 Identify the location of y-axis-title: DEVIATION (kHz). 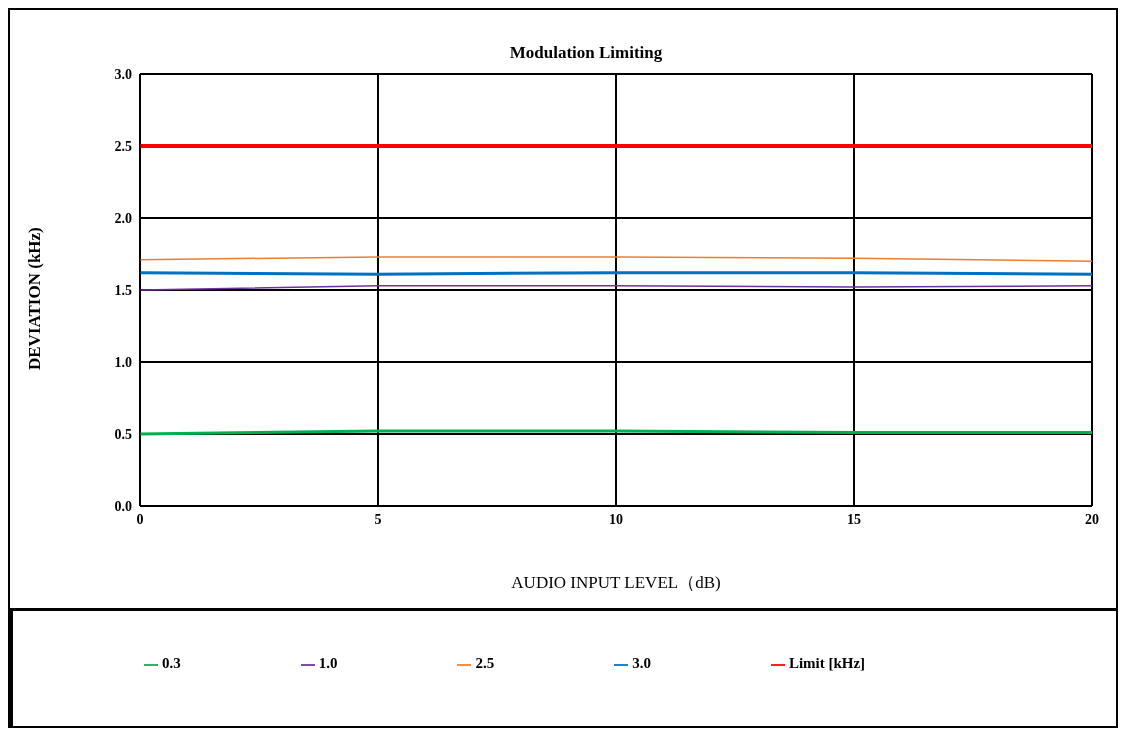
(35, 298).